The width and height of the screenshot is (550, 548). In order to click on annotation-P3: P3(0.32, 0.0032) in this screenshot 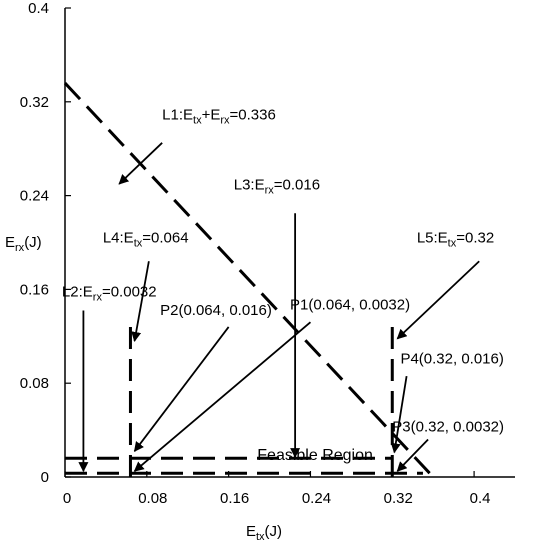, I will do `click(448, 426)`.